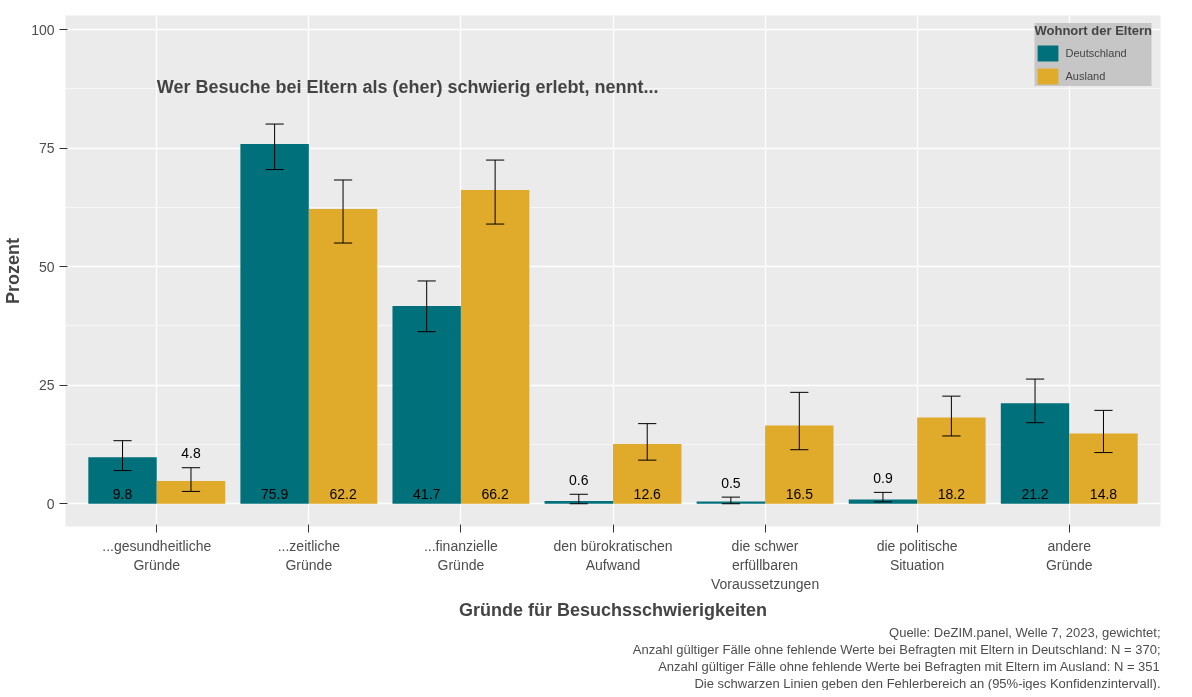  Describe the element at coordinates (274, 494) in the screenshot. I see `data-label: 75.9` at that location.